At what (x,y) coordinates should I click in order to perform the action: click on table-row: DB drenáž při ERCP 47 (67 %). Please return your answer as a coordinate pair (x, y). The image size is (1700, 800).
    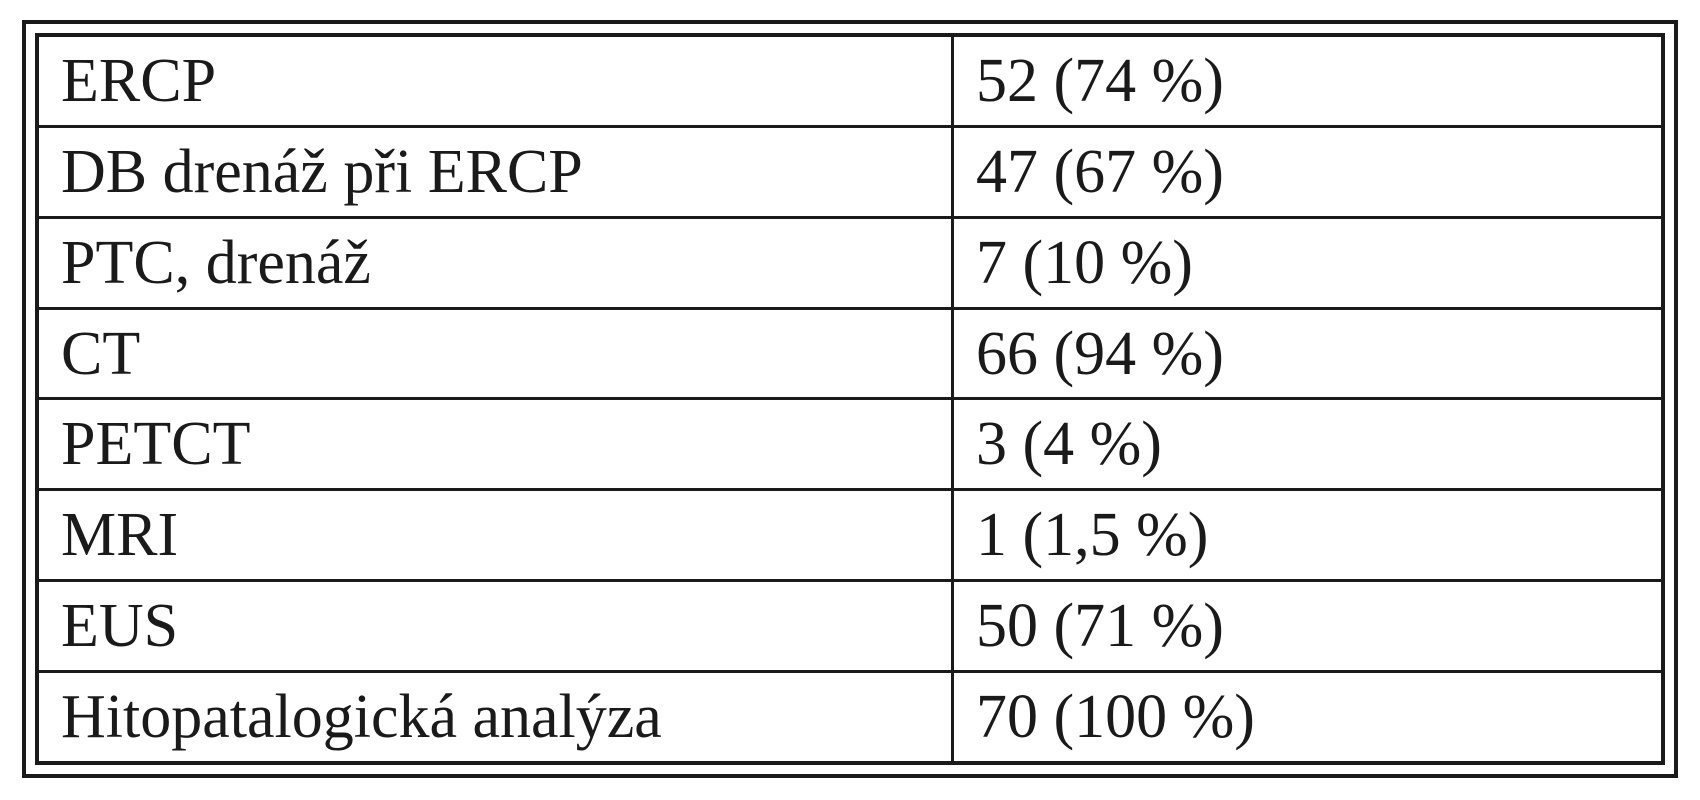
    Looking at the image, I should click on (850, 172).